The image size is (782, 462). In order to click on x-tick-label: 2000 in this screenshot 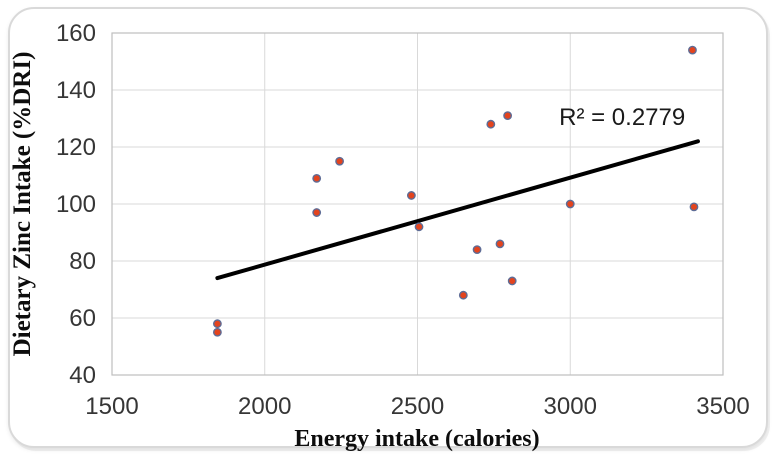, I will do `click(264, 406)`.